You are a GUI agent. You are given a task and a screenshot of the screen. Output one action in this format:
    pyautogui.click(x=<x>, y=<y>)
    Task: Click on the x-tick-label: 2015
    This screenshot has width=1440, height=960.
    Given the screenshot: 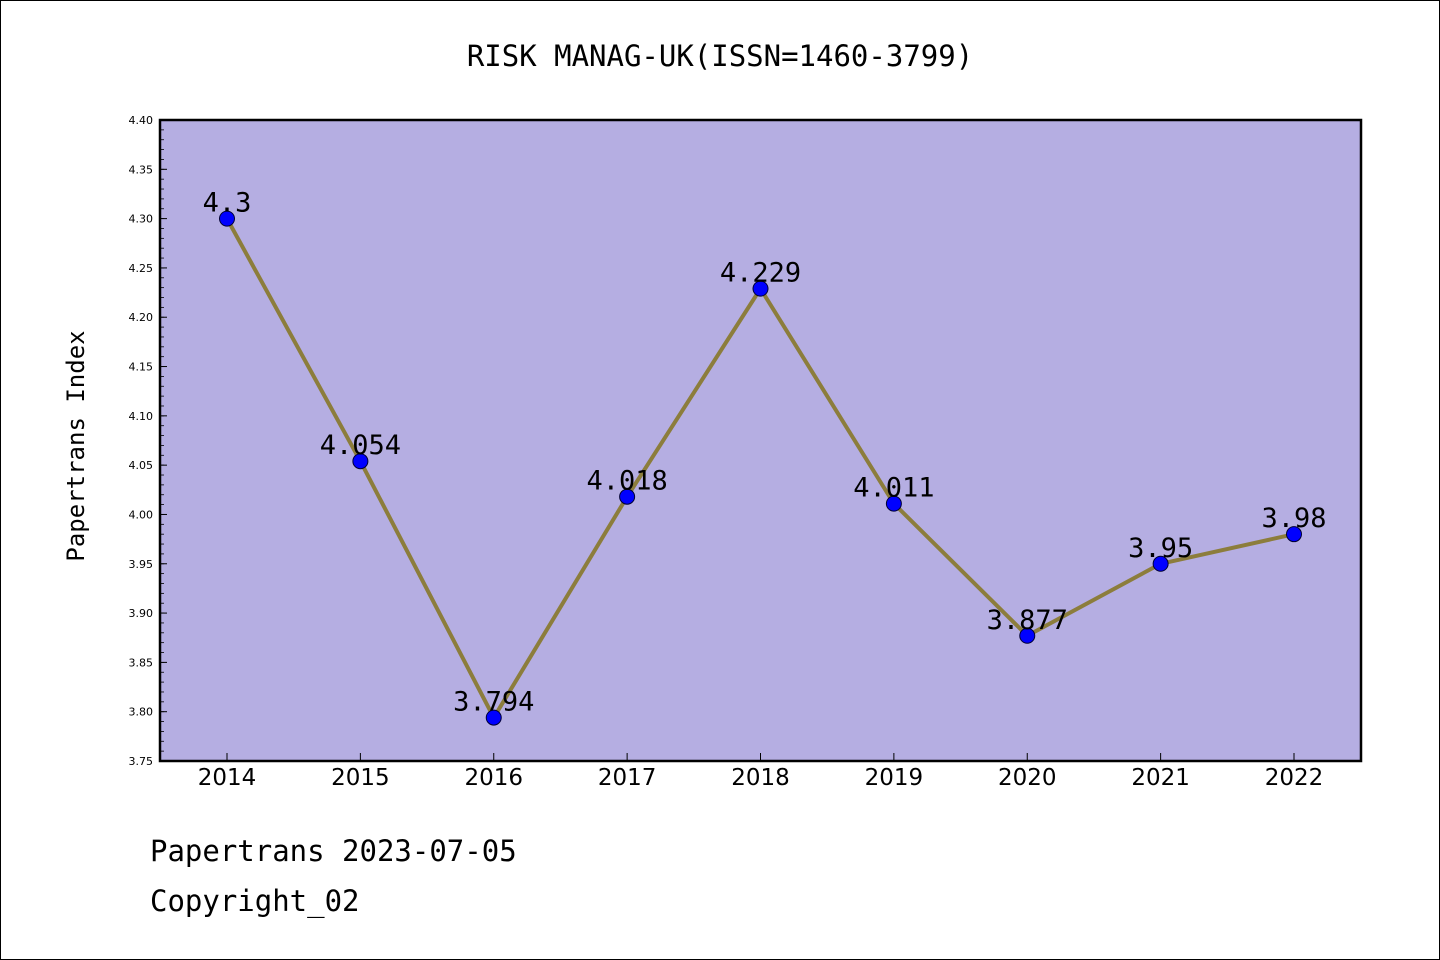 What is the action you would take?
    pyautogui.click(x=360, y=778)
    